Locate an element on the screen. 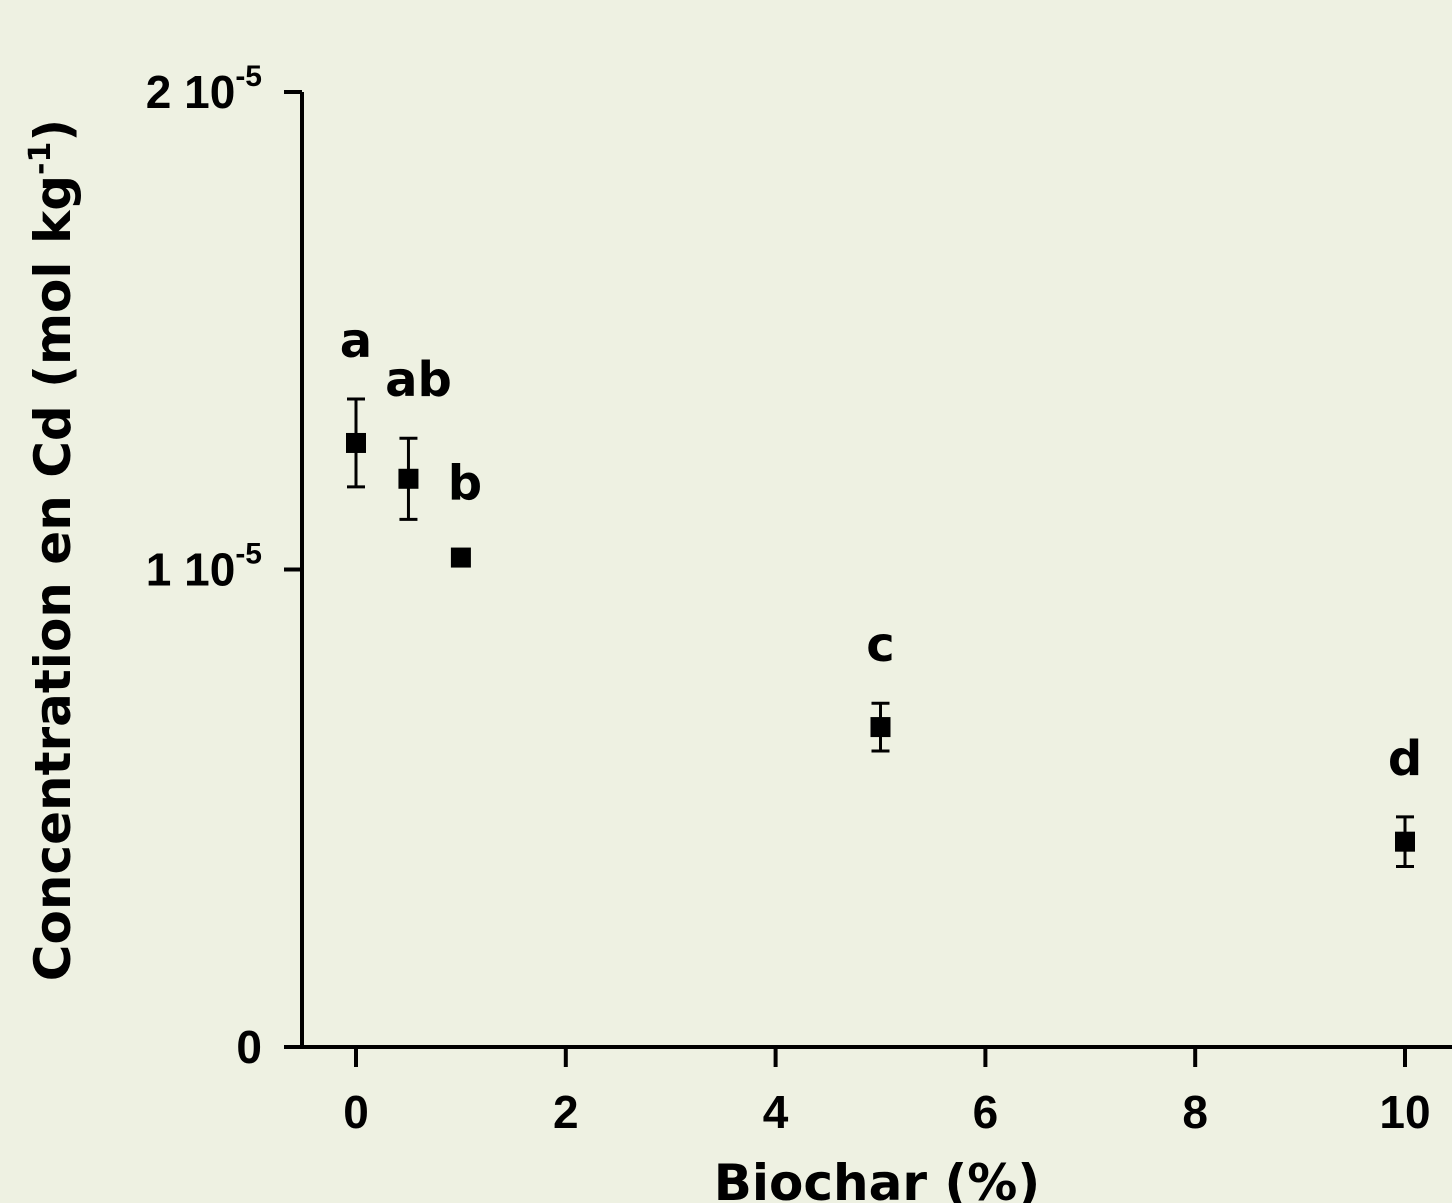 This screenshot has width=1452, height=1203. y-axis-title-exponent: -1 is located at coordinates (40, 158).